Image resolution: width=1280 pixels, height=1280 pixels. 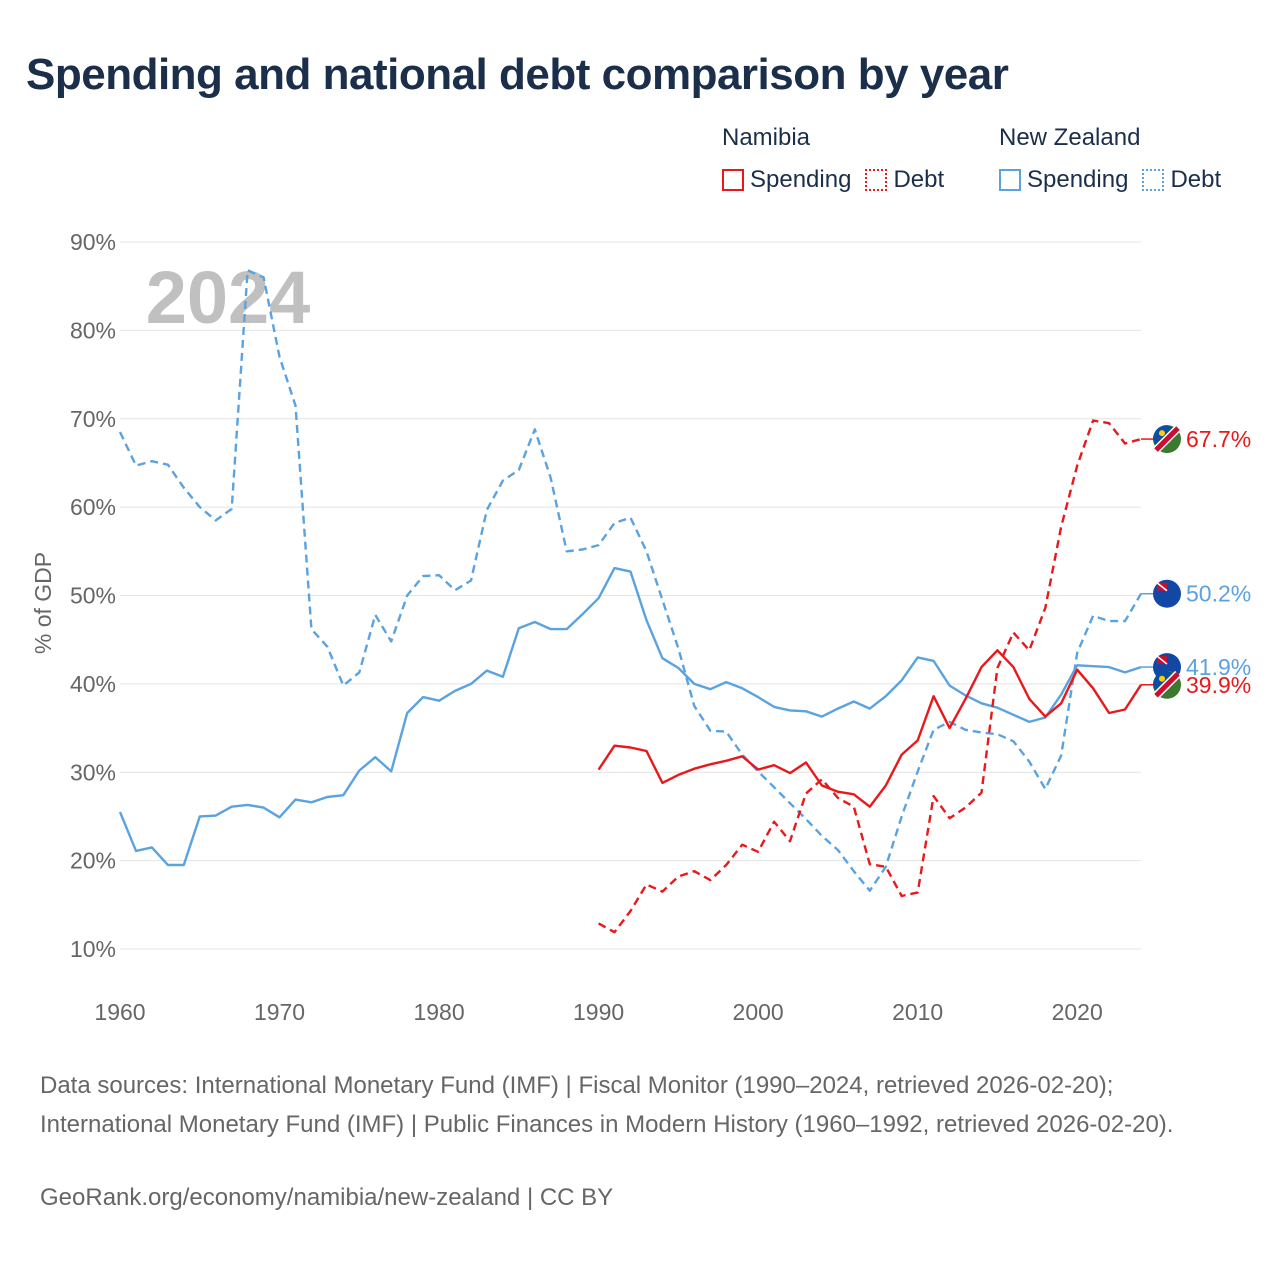 What do you see at coordinates (1110, 159) in the screenshot?
I see `legend-nz: New Zealand Spending Debt` at bounding box center [1110, 159].